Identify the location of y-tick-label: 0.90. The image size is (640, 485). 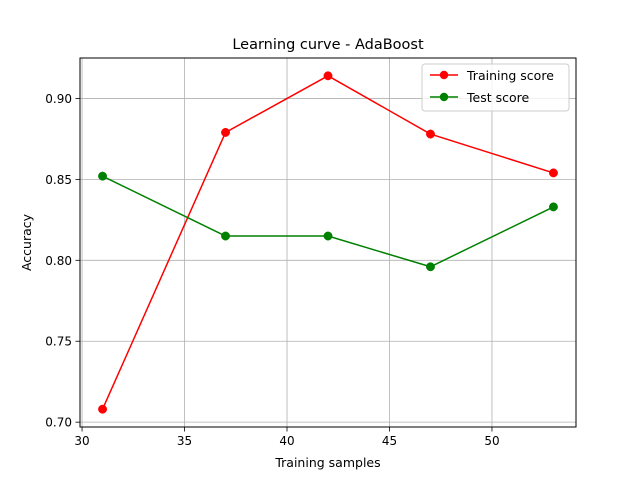
(58, 99).